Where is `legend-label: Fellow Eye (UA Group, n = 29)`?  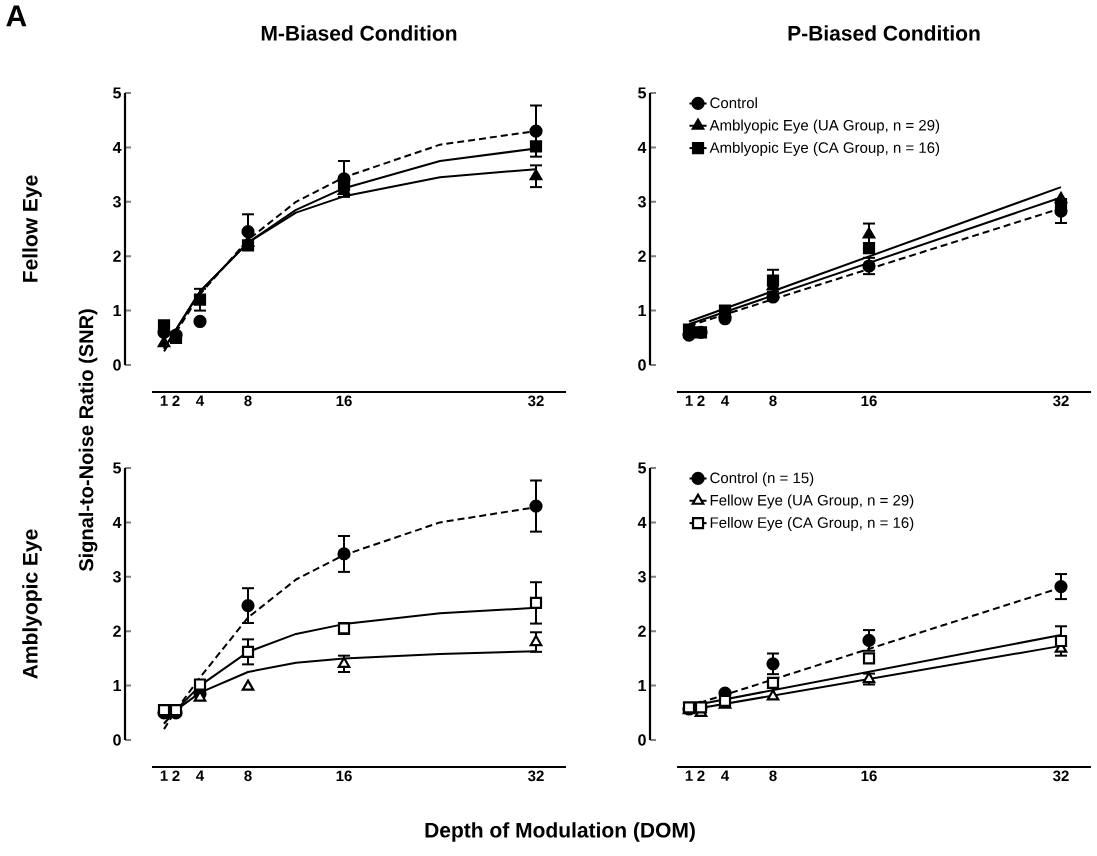 legend-label: Fellow Eye (UA Group, n = 29) is located at coordinates (812, 501).